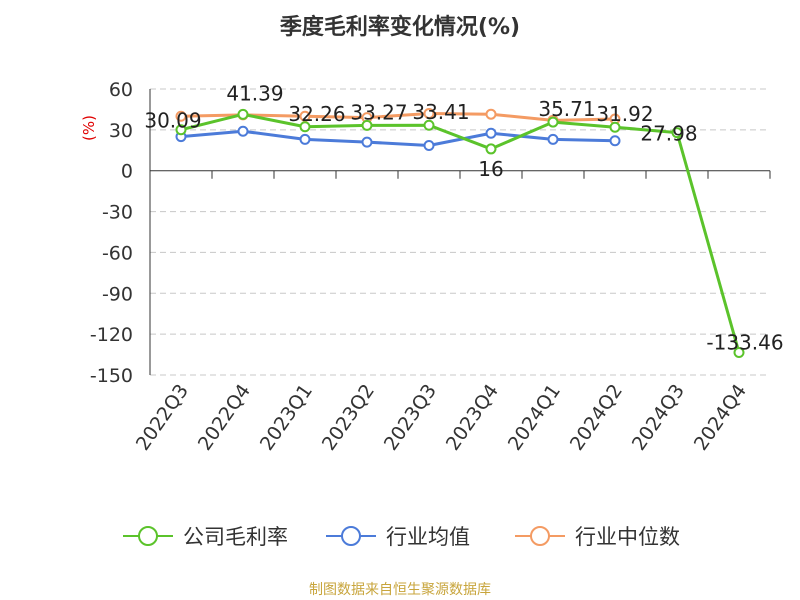 This screenshot has height=600, width=800. What do you see at coordinates (111, 335) in the screenshot?
I see `y-tick-label: -120` at bounding box center [111, 335].